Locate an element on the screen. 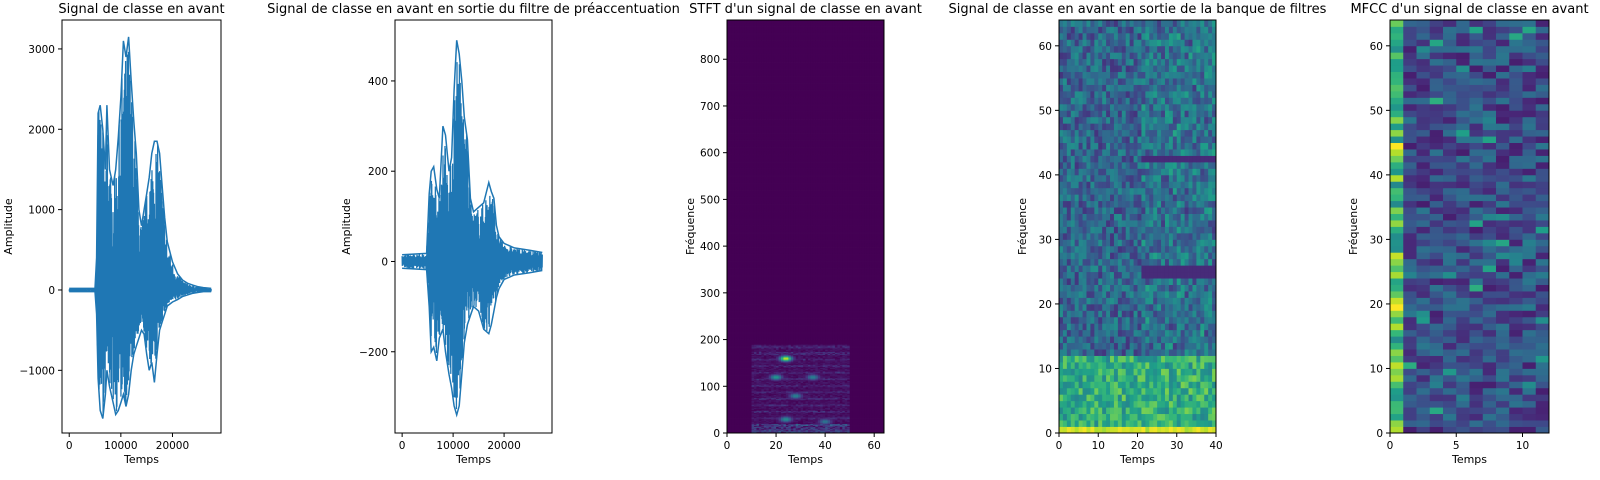 Image resolution: width=1600 pixels, height=480 pixels. signal-trace is located at coordinates (140, 227).